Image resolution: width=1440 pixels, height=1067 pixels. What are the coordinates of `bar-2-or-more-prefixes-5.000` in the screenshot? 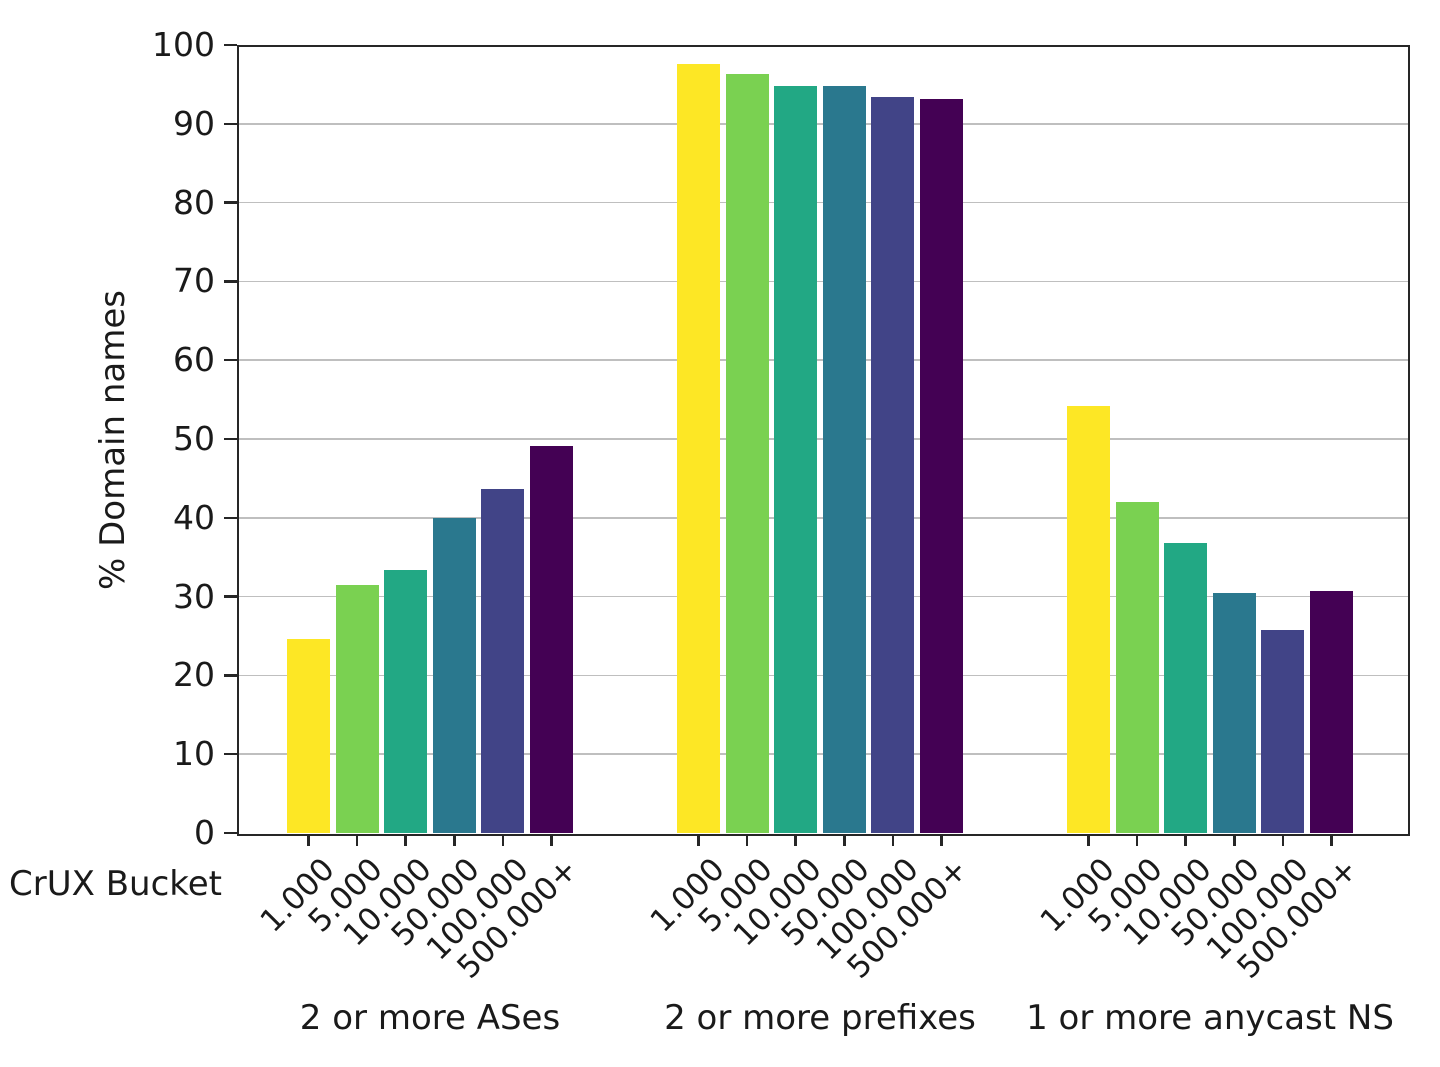 It's located at (747, 453).